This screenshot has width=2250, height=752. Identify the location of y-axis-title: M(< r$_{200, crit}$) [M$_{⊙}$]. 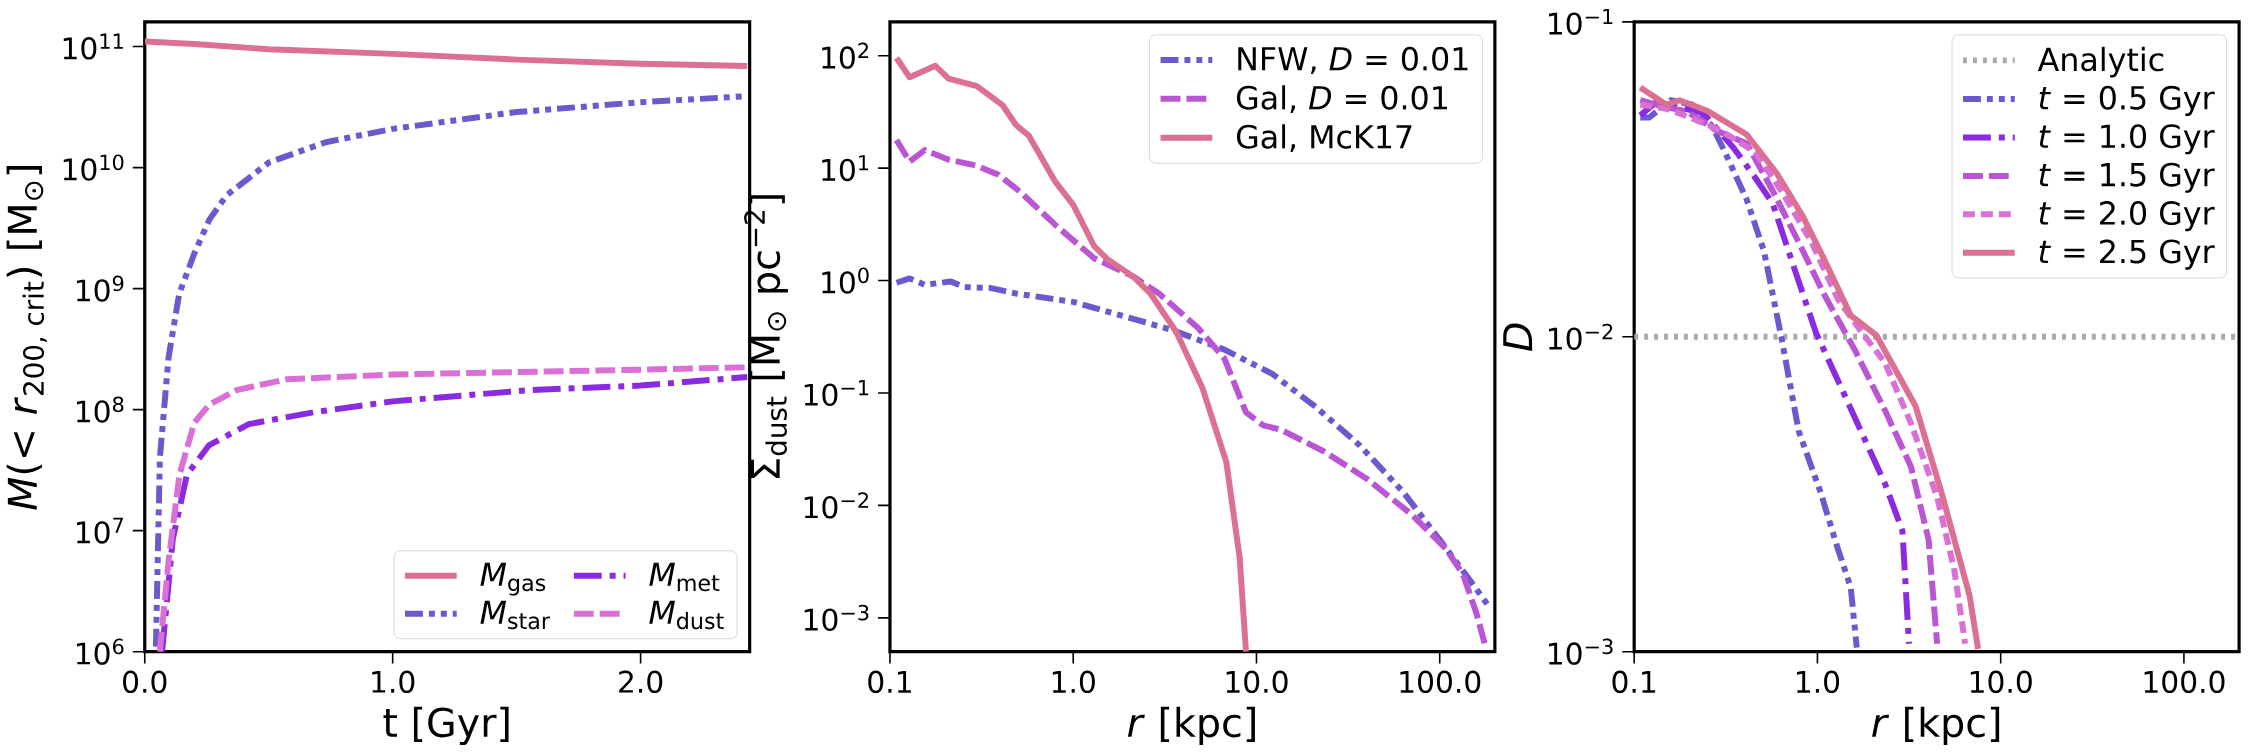
(26, 338).